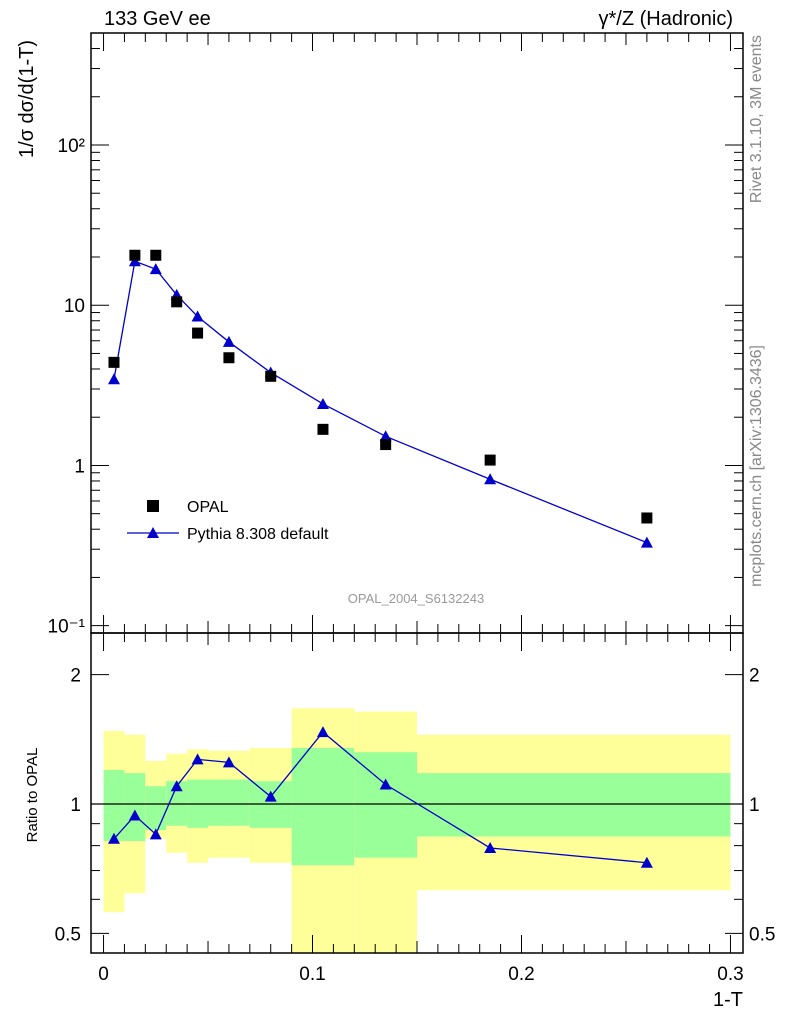 The width and height of the screenshot is (786, 1024). What do you see at coordinates (79, 466) in the screenshot?
I see `main-y-tick-label: 1` at bounding box center [79, 466].